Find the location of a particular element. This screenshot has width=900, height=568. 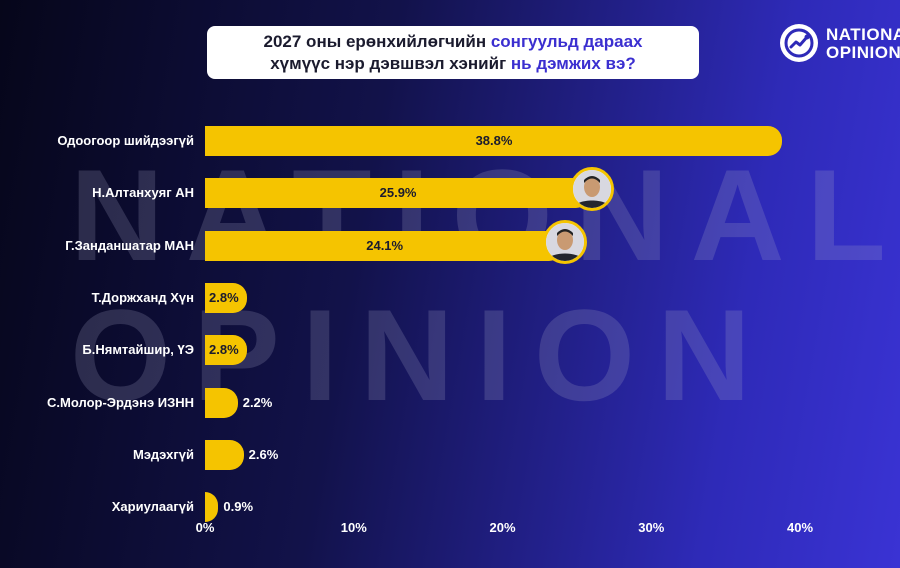

category-label: Хариулаагүй is located at coordinates (152, 507).